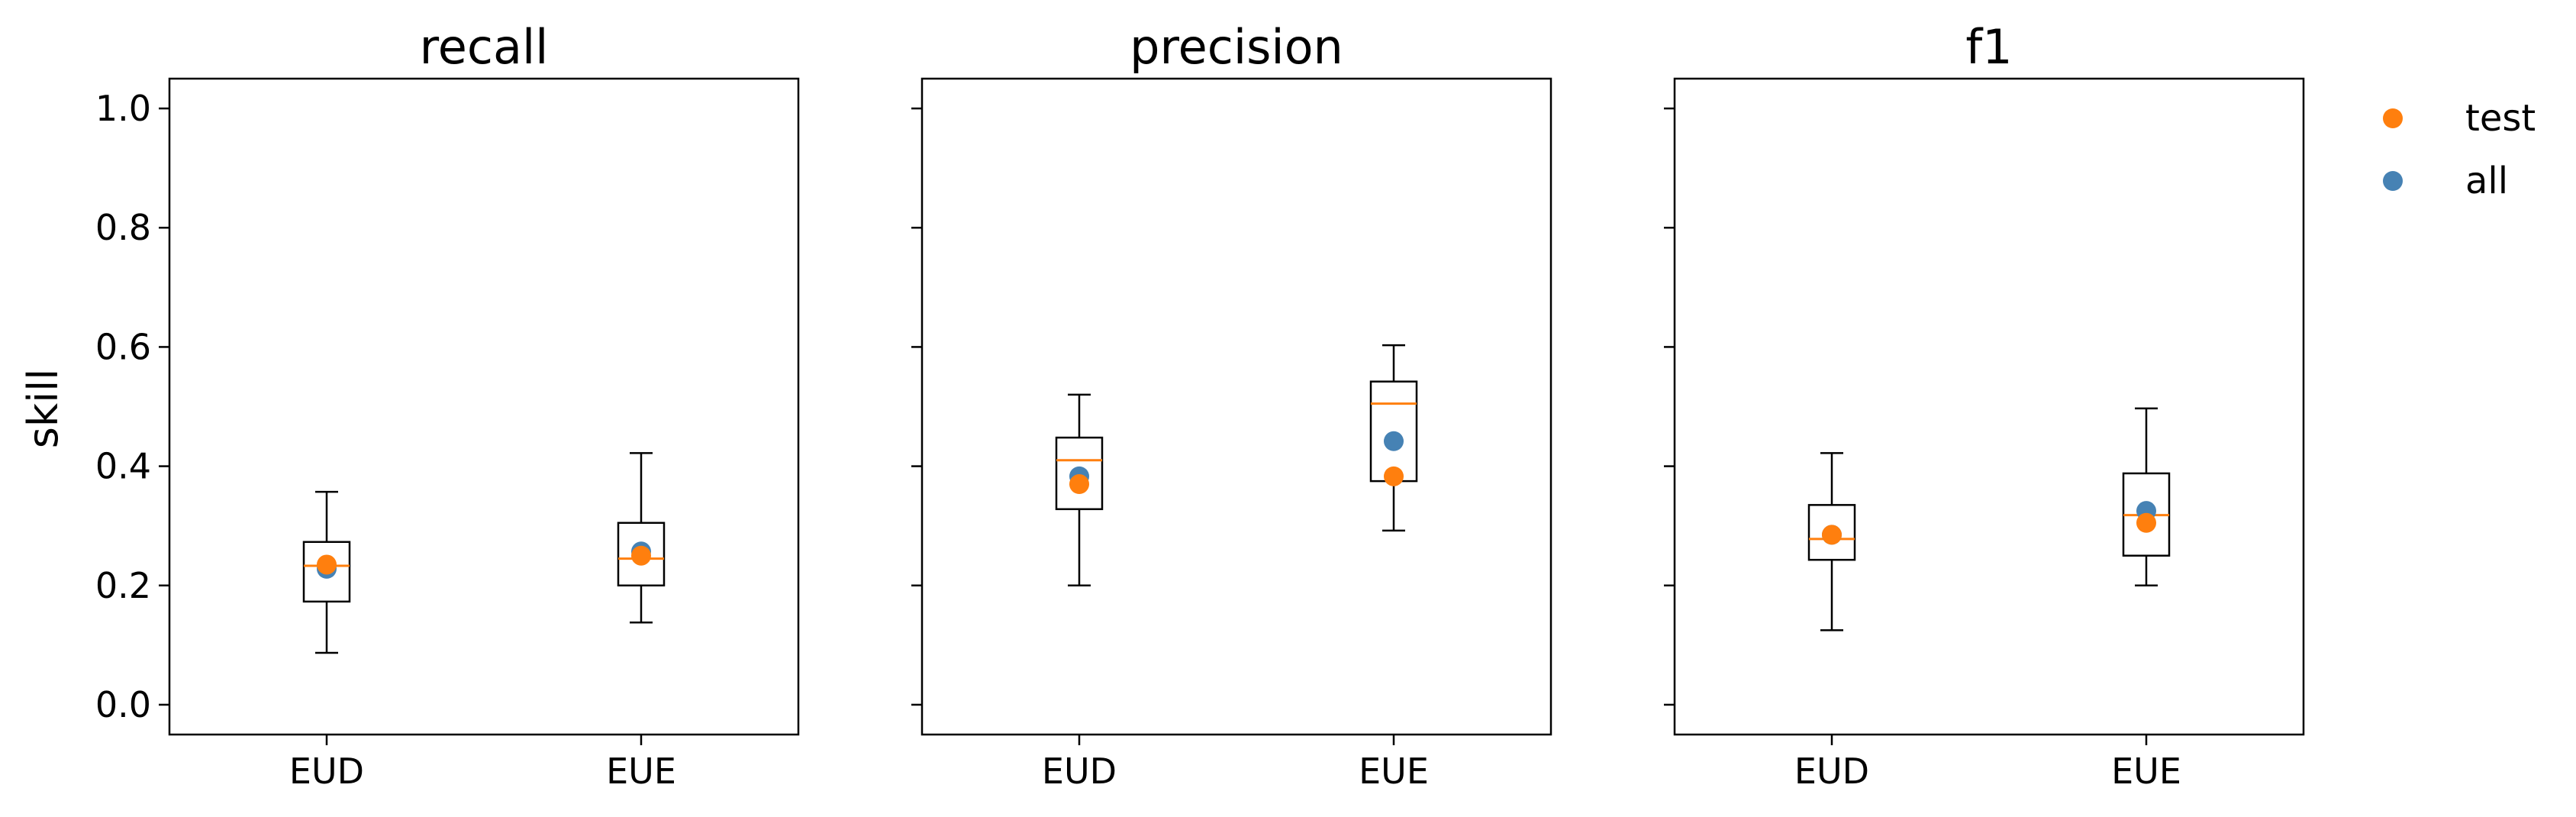 Image resolution: width=2576 pixels, height=817 pixels. Describe the element at coordinates (123, 228) in the screenshot. I see `y-tick-label: 0.8` at that location.